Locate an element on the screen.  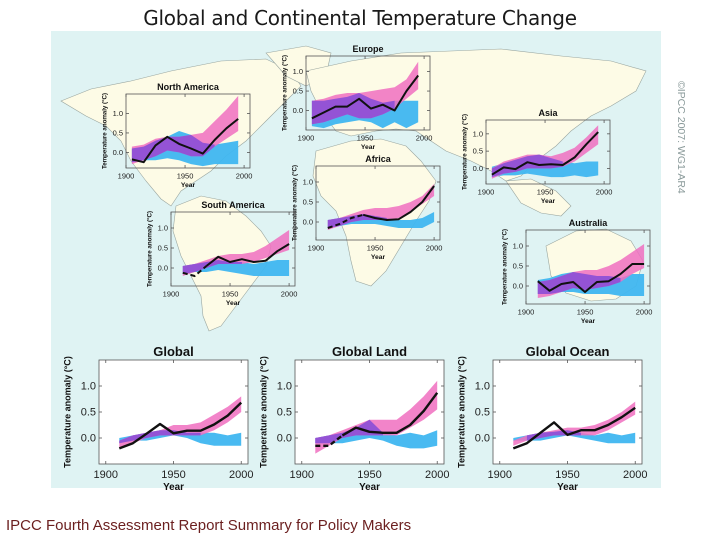
observed-line-dashed is located at coordinates (195, 271).